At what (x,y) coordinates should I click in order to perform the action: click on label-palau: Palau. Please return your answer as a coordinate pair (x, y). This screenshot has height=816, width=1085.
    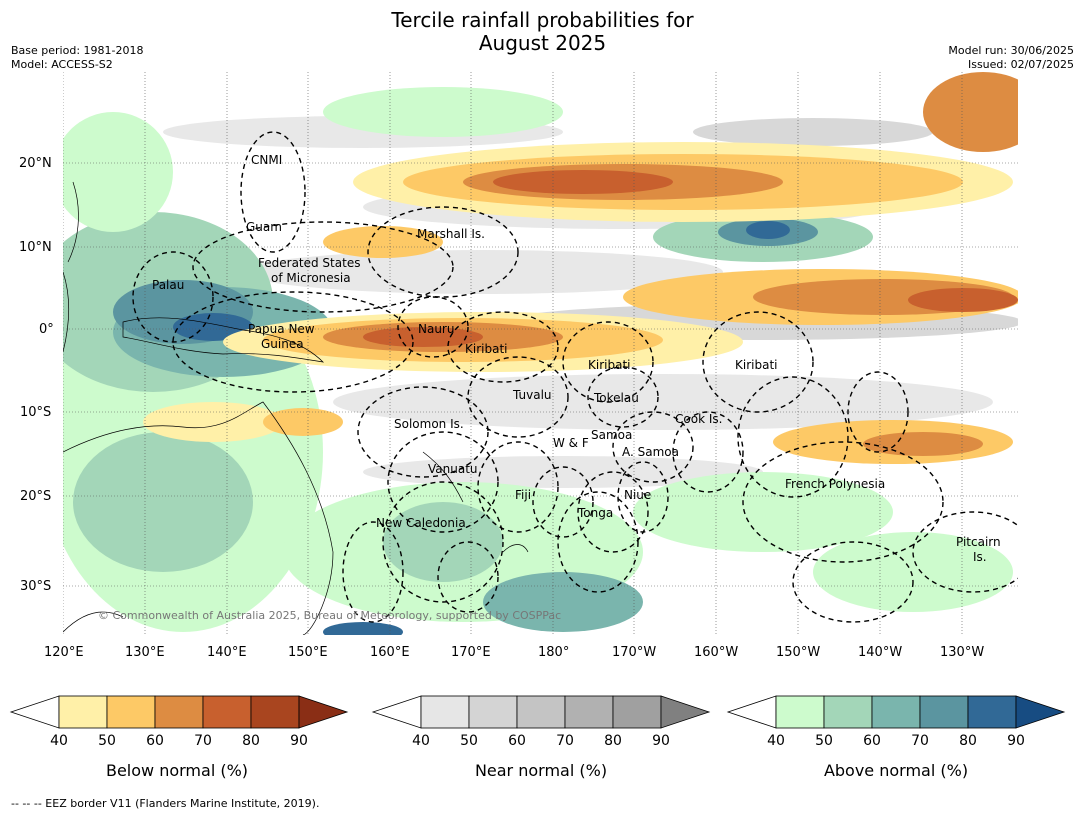
    Looking at the image, I should click on (168, 285).